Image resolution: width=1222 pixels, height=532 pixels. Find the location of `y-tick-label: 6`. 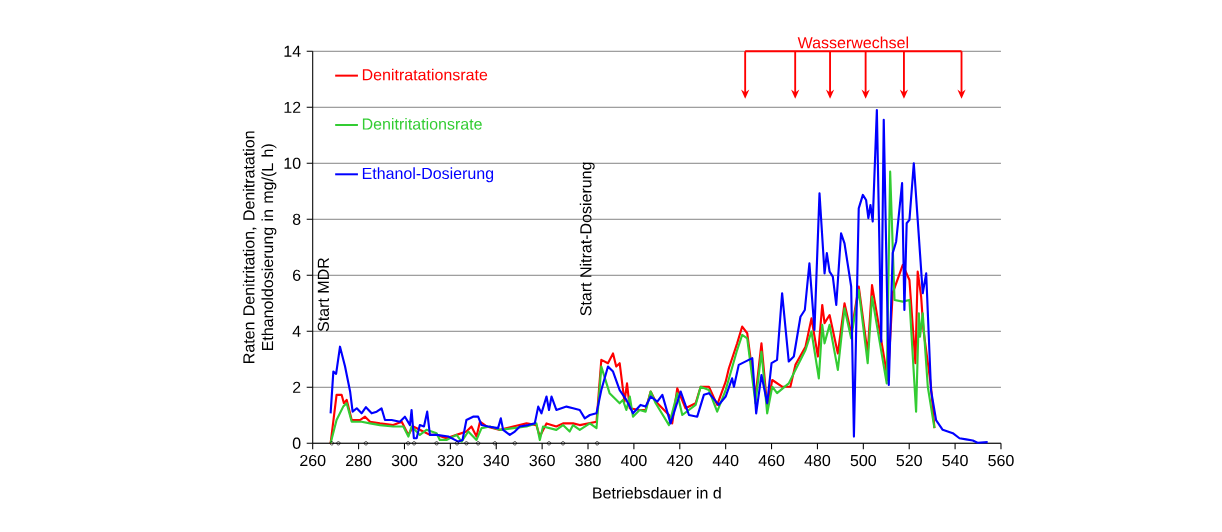

y-tick-label: 6 is located at coordinates (297, 275).